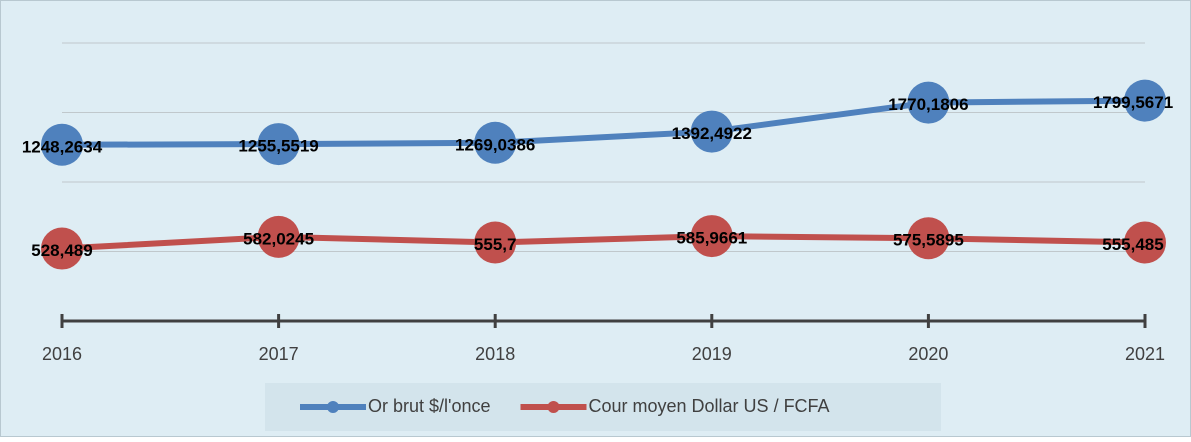 The width and height of the screenshot is (1191, 442). I want to click on data-label: 555,7, so click(495, 244).